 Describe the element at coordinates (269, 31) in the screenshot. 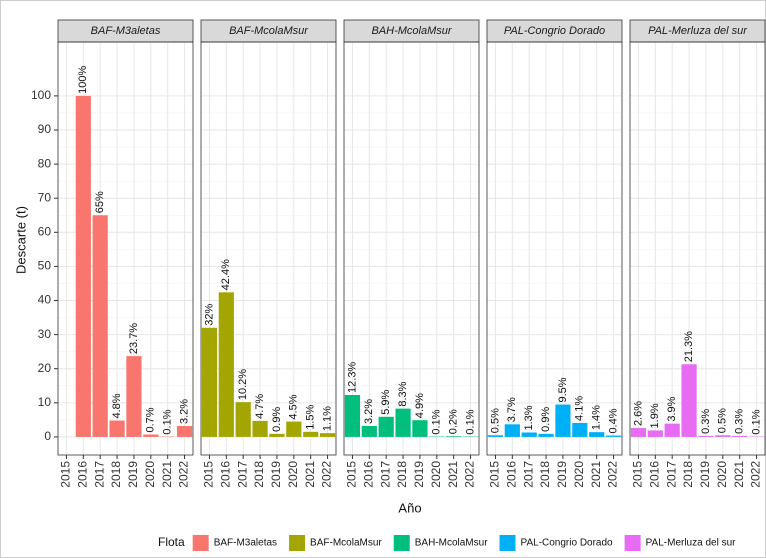

I see `strip-label: BAF-McolaMsur` at that location.